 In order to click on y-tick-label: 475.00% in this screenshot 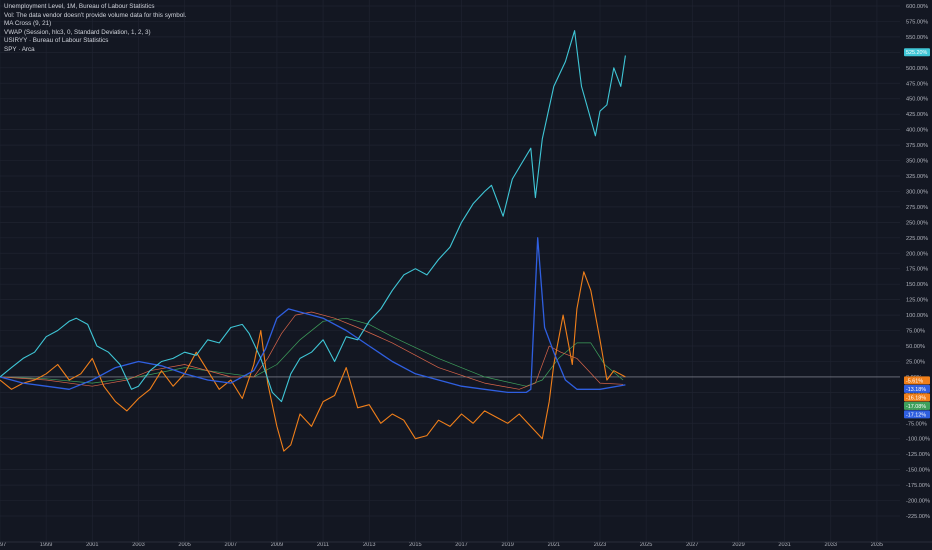, I will do `click(917, 84)`.